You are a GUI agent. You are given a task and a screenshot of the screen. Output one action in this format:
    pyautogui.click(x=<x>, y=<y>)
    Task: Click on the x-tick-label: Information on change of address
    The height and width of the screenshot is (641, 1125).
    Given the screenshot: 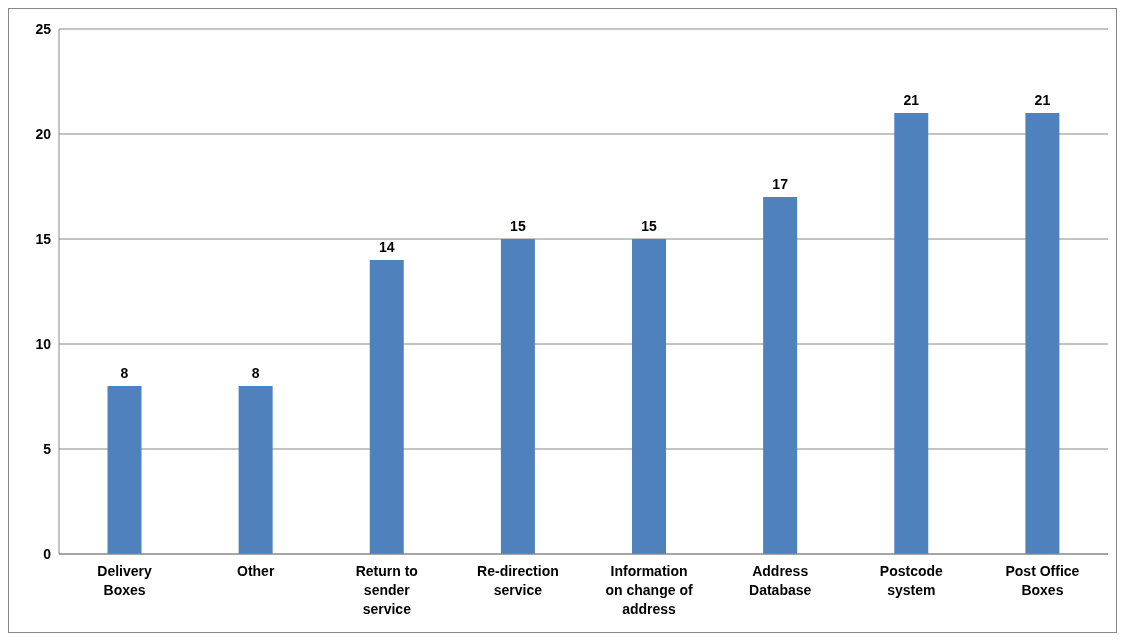 What is the action you would take?
    pyautogui.click(x=649, y=590)
    